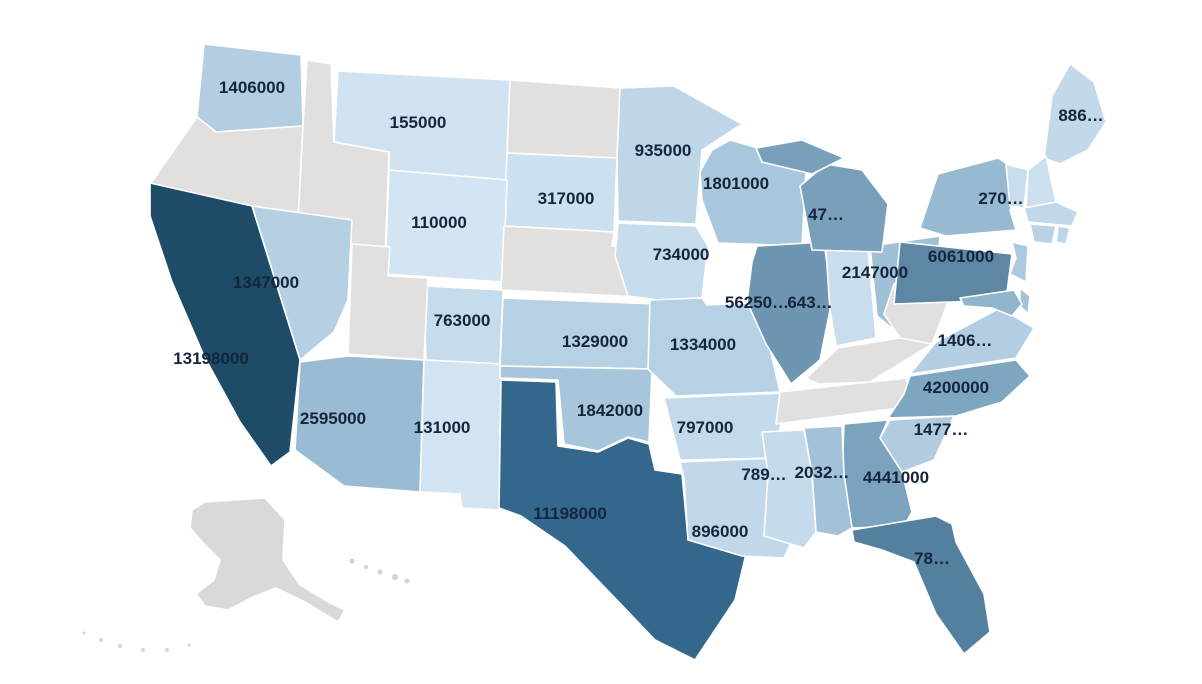  I want to click on state-NH: New Hampshire, so click(1041, 182).